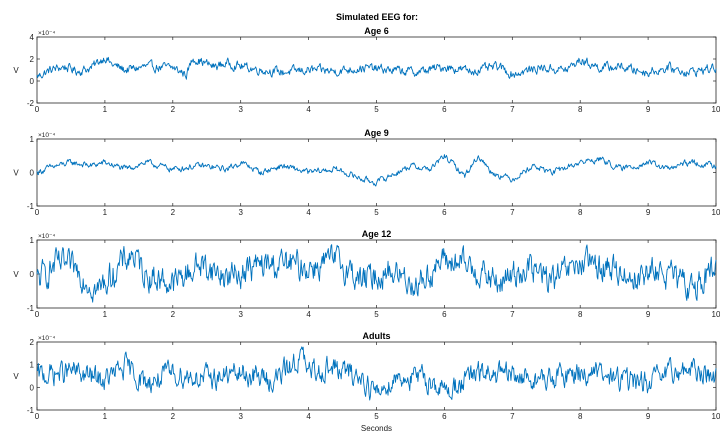  Describe the element at coordinates (376, 428) in the screenshot. I see `x-axis-label: Seconds` at that location.